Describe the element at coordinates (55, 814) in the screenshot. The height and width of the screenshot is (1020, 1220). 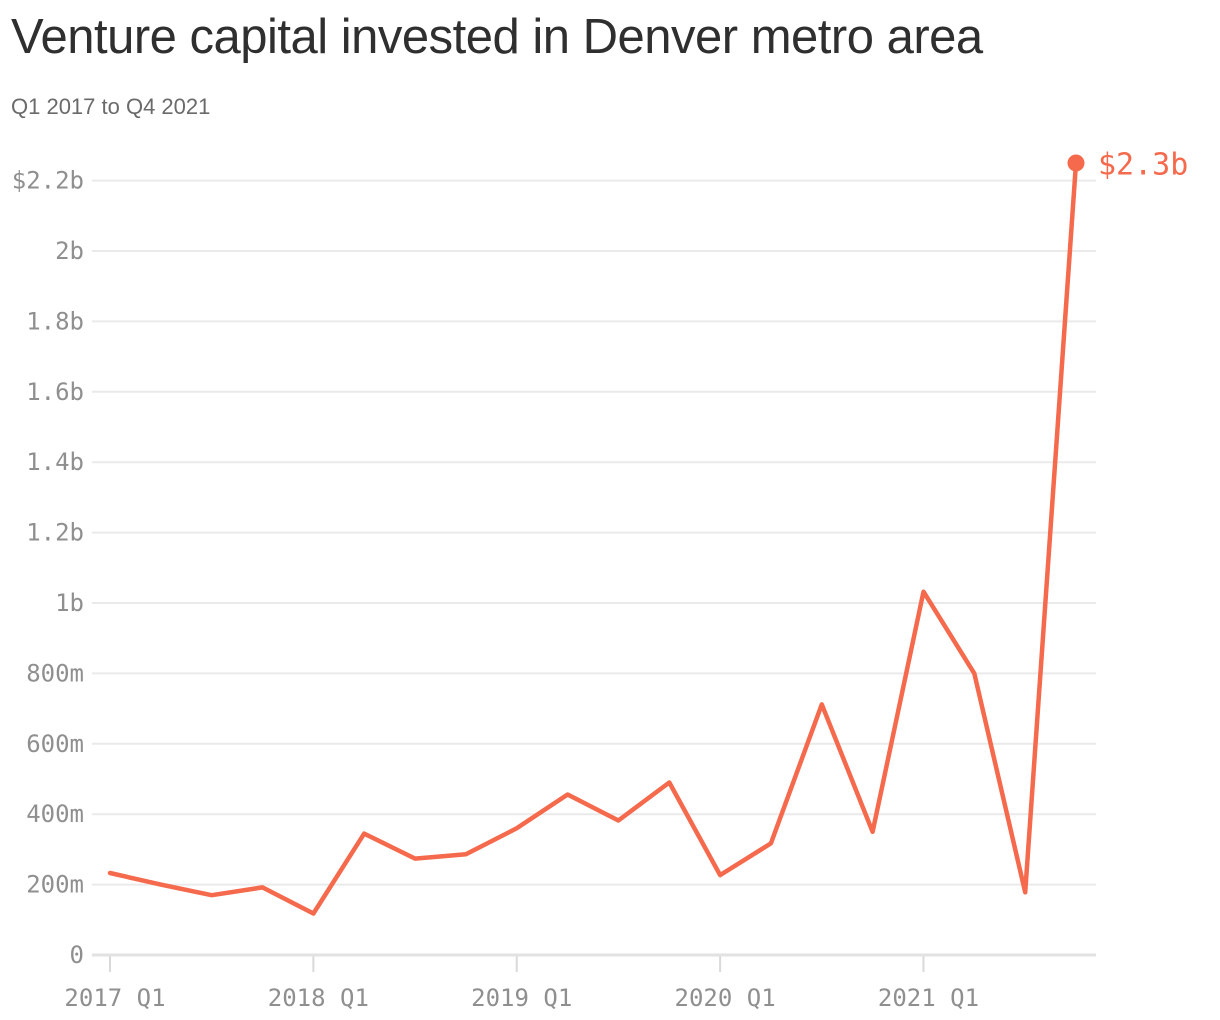
I see `y-axis-label-400m: 400m` at that location.